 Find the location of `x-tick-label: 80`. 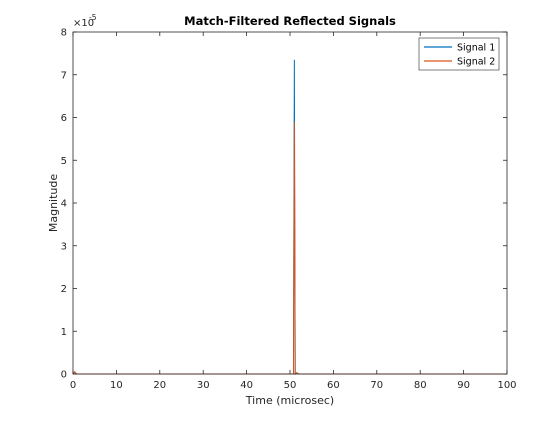

x-tick-label: 80 is located at coordinates (420, 385).